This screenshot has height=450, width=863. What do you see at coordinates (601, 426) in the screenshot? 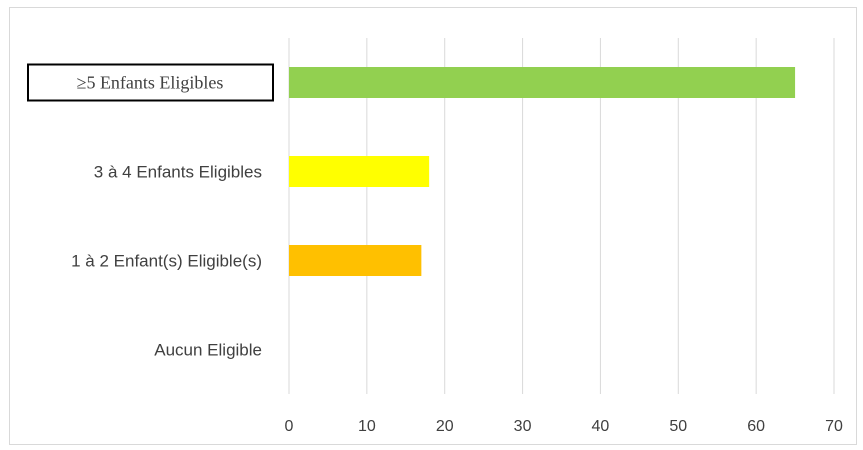
I see `x-tick-label: 40` at bounding box center [601, 426].